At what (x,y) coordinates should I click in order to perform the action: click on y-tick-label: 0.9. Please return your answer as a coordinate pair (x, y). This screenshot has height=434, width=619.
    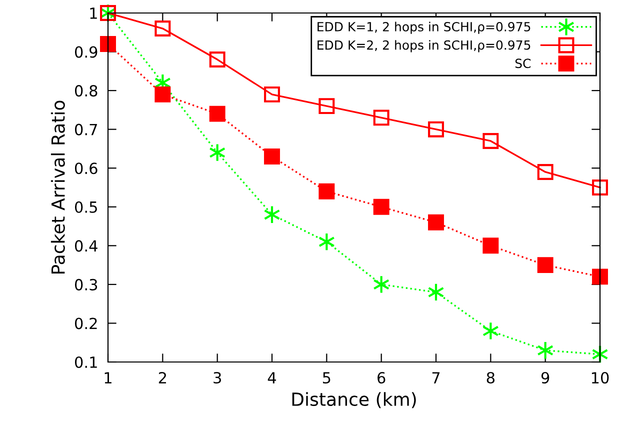
    Looking at the image, I should click on (86, 52).